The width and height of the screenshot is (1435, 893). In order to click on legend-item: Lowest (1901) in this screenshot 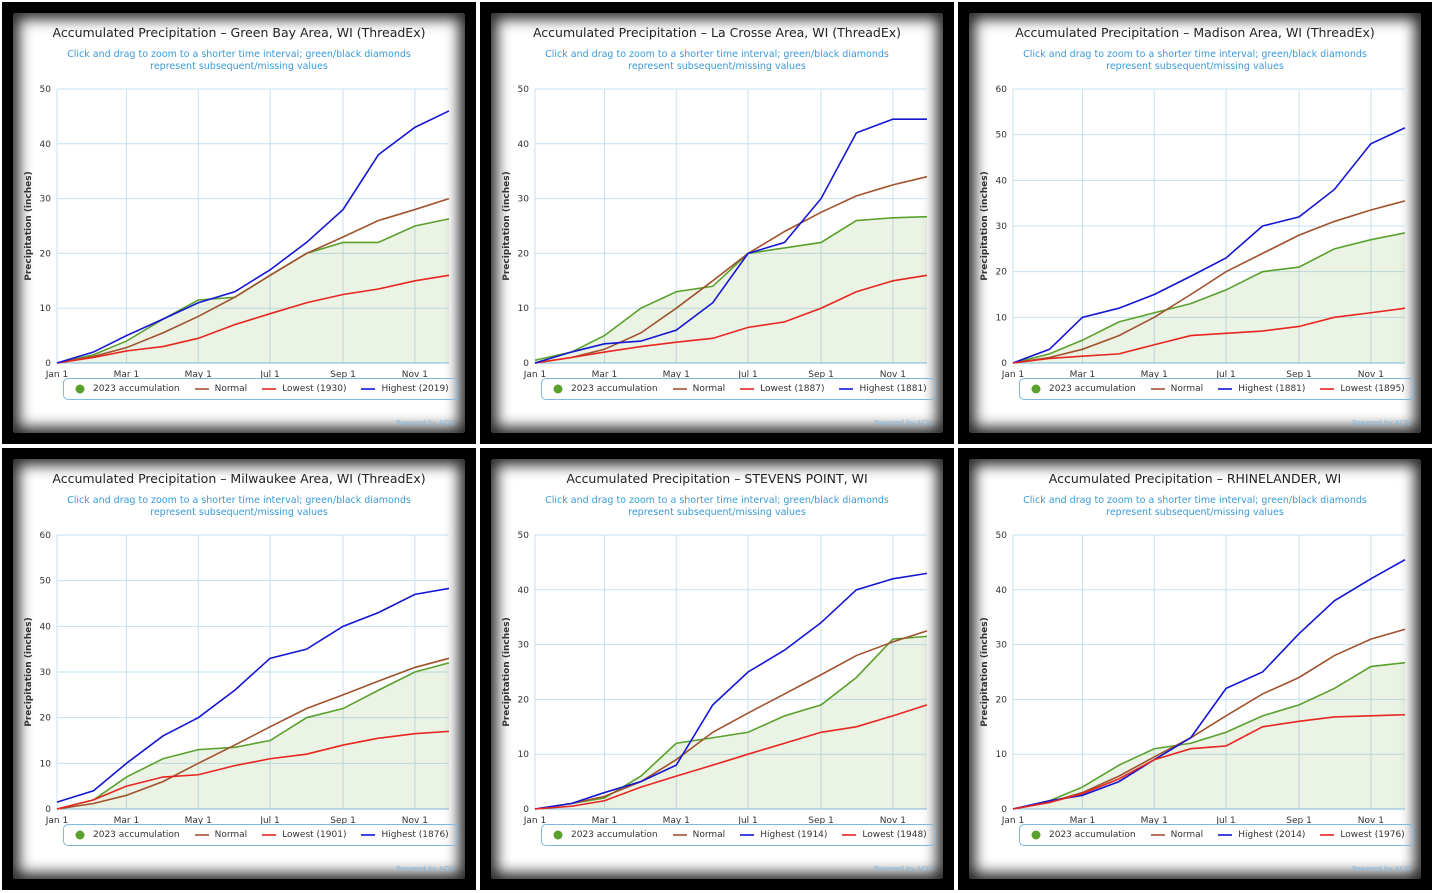, I will do `click(303, 835)`.